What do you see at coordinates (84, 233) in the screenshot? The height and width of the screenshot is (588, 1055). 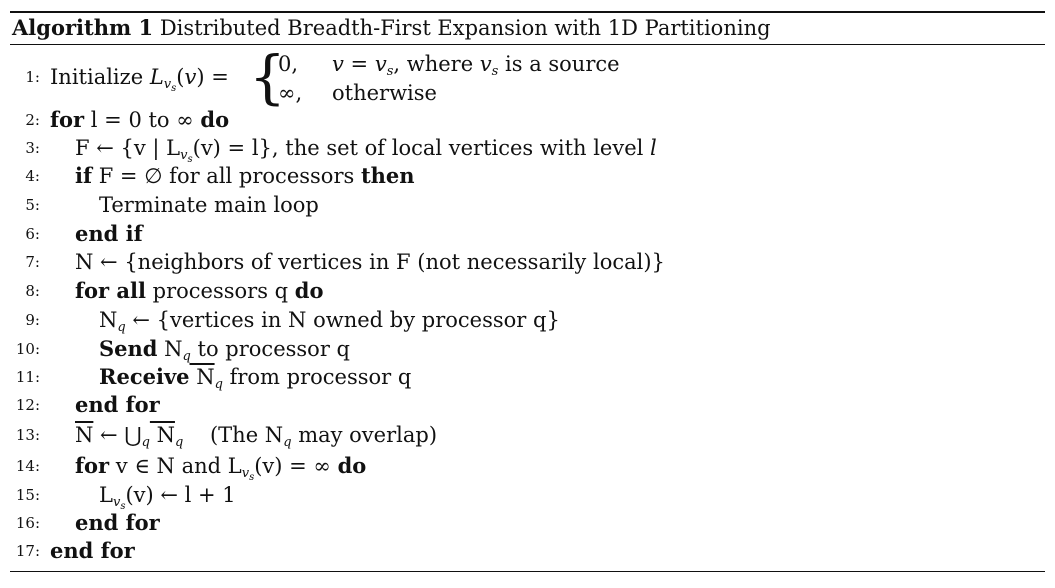 I see `algorithm-line-6: 6: end if` at bounding box center [84, 233].